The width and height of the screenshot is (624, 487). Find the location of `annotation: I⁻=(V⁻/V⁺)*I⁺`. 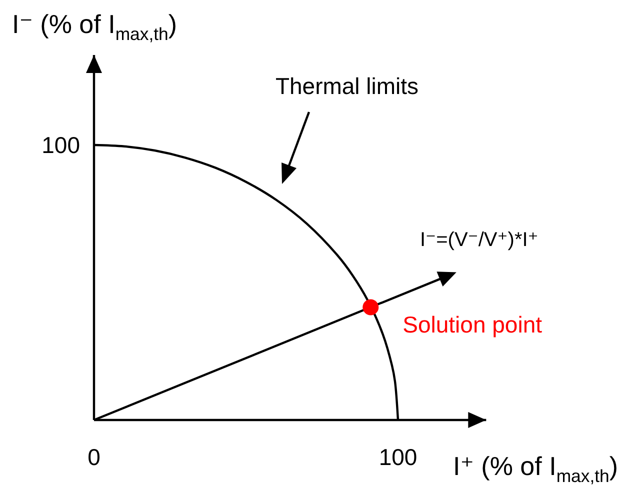

annotation: I⁻=(V⁻/V⁺)*I⁺ is located at coordinates (479, 240).